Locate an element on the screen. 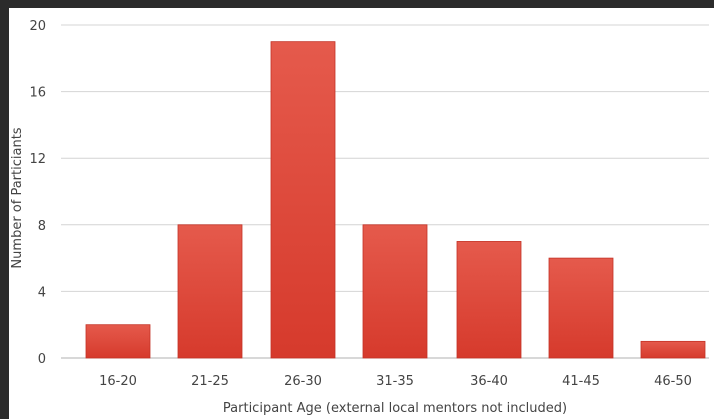  x-tick-label: 21-25 is located at coordinates (210, 381).